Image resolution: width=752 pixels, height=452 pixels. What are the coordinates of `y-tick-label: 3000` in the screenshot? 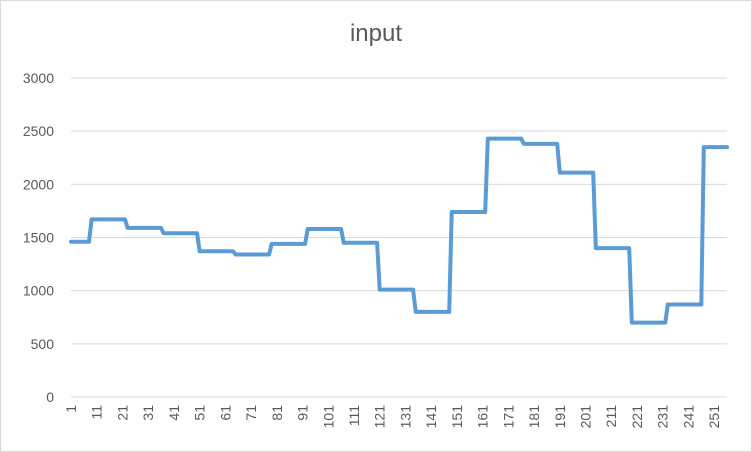 It's located at (38, 78).